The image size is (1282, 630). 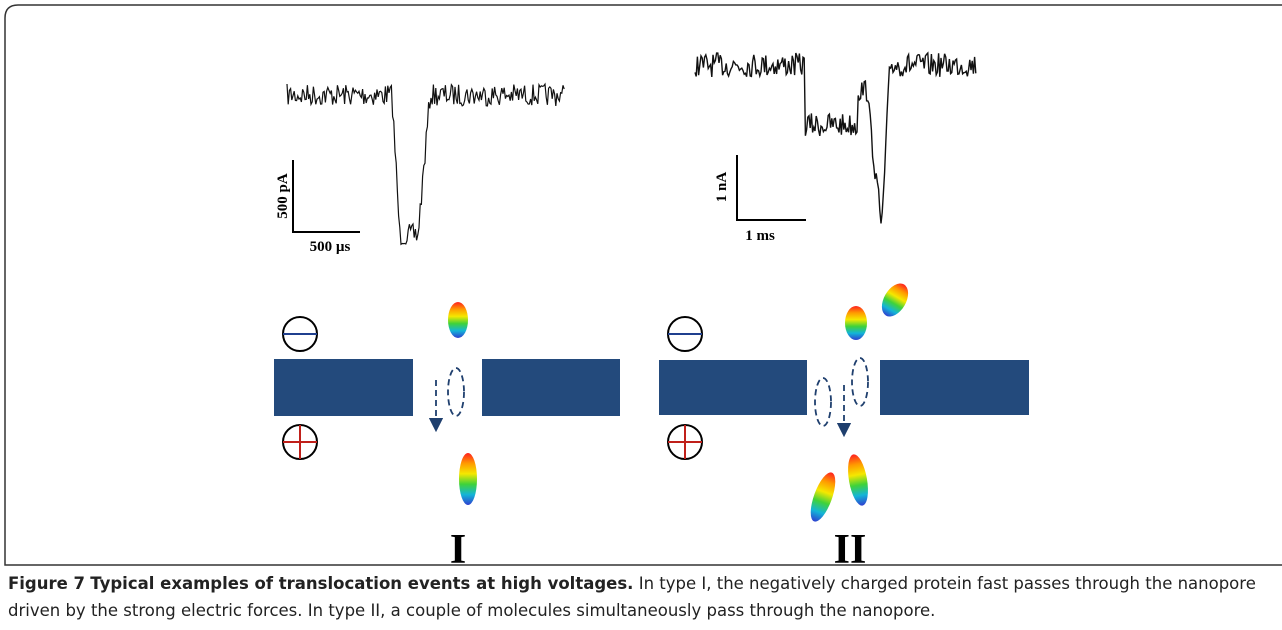 What do you see at coordinates (330, 247) in the screenshot?
I see `scale-label: 500 µs` at bounding box center [330, 247].